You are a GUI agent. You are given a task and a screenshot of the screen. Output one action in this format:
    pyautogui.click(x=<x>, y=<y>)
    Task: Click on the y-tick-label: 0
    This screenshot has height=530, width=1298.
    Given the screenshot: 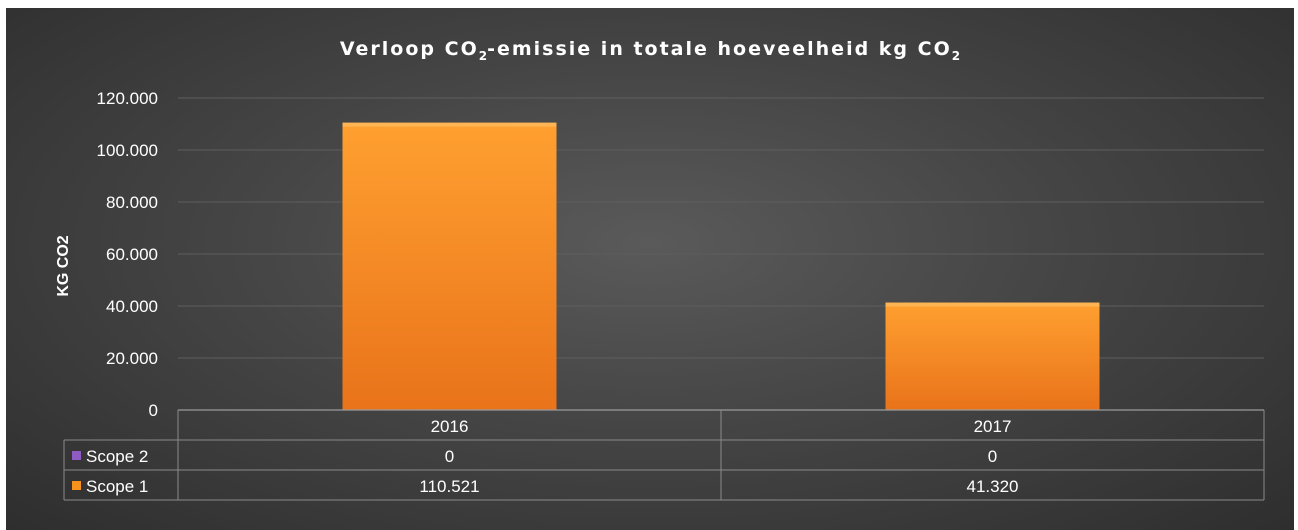 What is the action you would take?
    pyautogui.click(x=153, y=410)
    